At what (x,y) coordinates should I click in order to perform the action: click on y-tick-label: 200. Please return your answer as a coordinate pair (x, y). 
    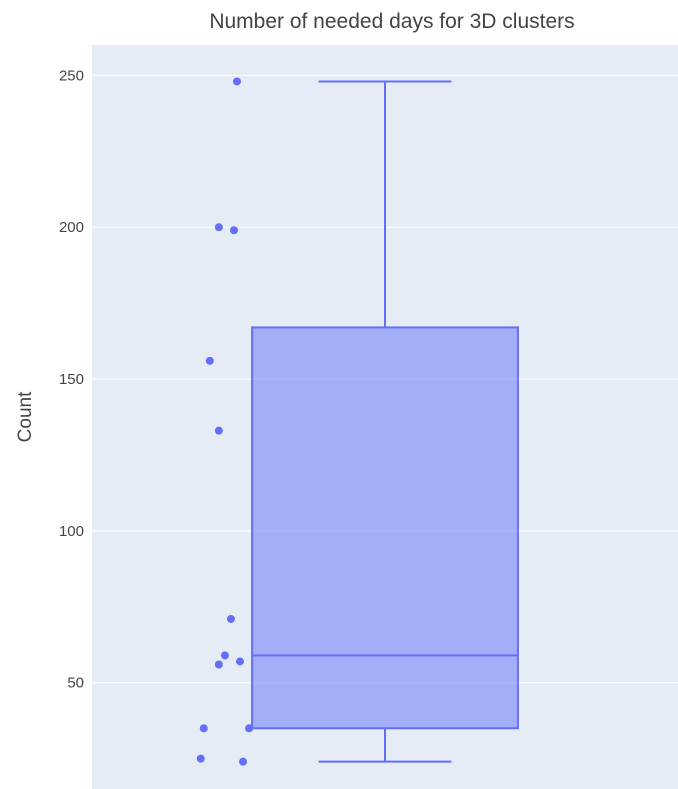
    Looking at the image, I should click on (71, 227).